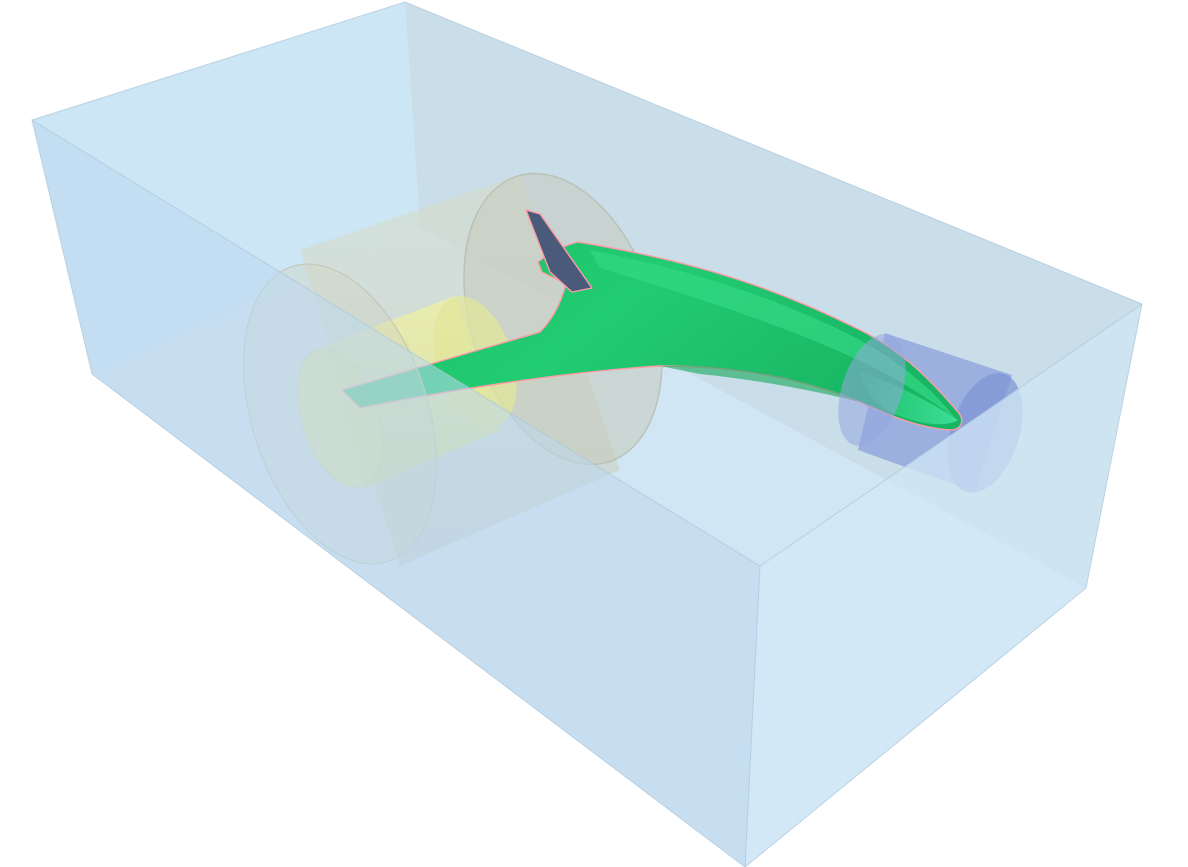  I want to click on vertical-fin, so click(559, 251).